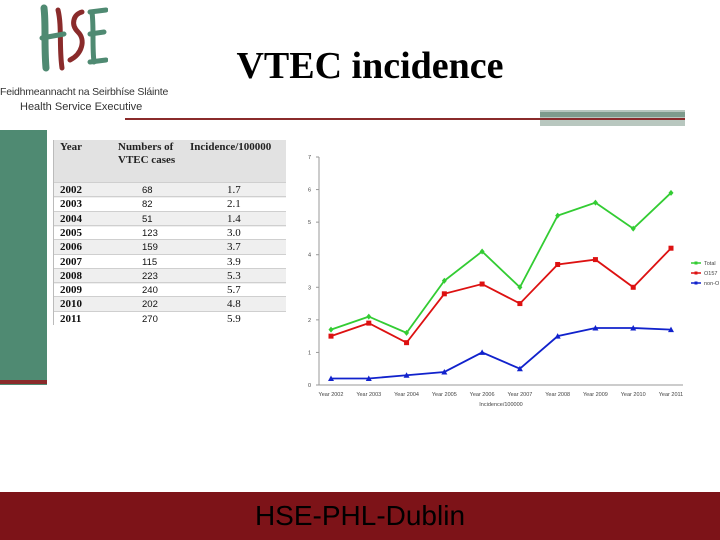 Image resolution: width=720 pixels, height=540 pixels. What do you see at coordinates (234, 218) in the screenshot?
I see `cell-incidence: 1.4` at bounding box center [234, 218].